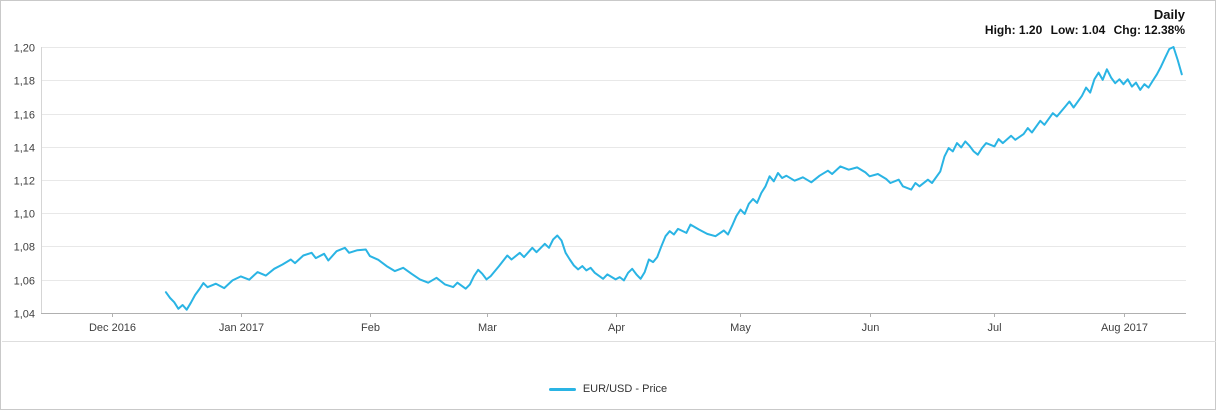  I want to click on legend-item-eurusd: EUR/USD - Price, so click(608, 389).